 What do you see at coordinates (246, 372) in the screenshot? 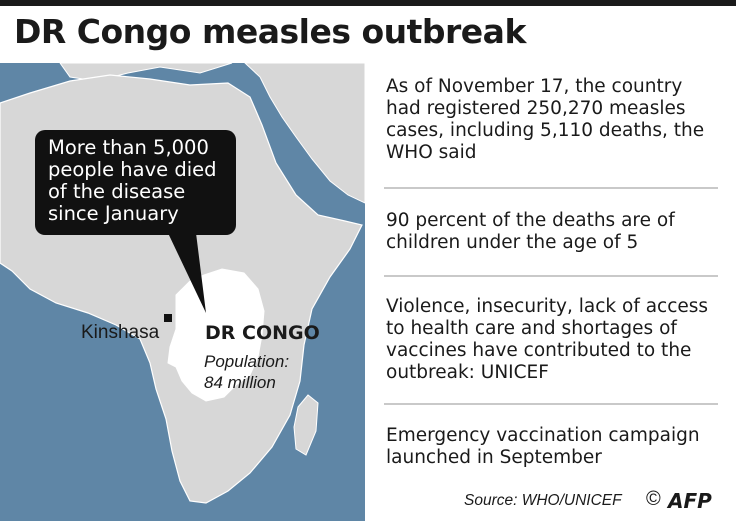
I see `population-label: Population: 84 million` at bounding box center [246, 372].